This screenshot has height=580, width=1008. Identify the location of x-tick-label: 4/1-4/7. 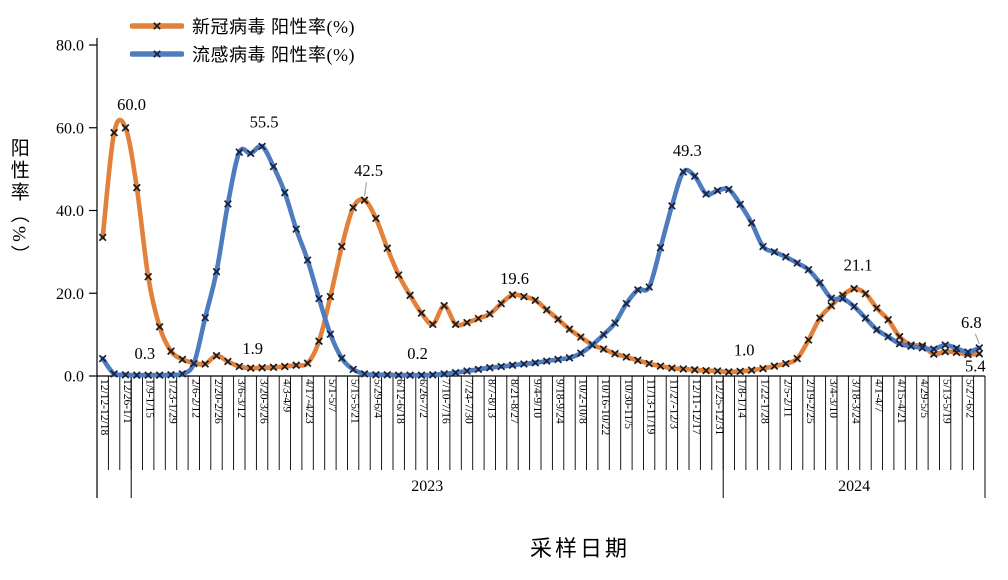
(878, 396).